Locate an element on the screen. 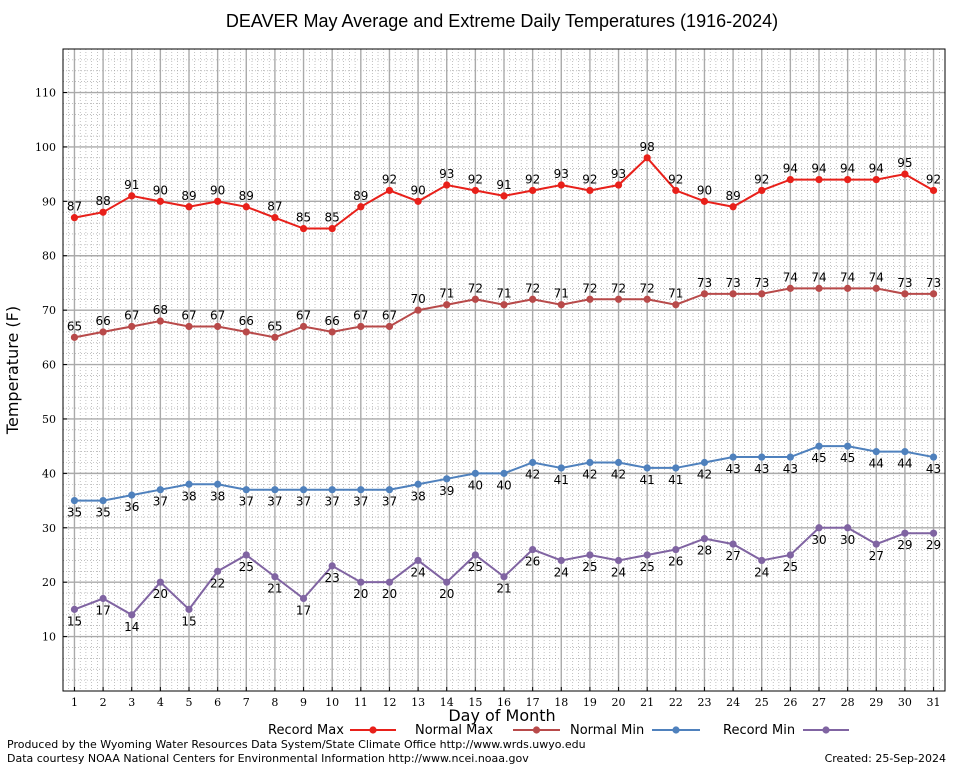  data-label: 40 is located at coordinates (503, 485).